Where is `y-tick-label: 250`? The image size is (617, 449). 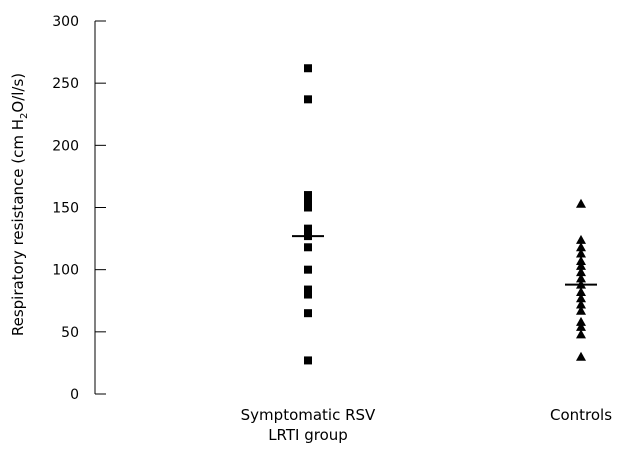
y-tick-label: 250 is located at coordinates (65, 84).